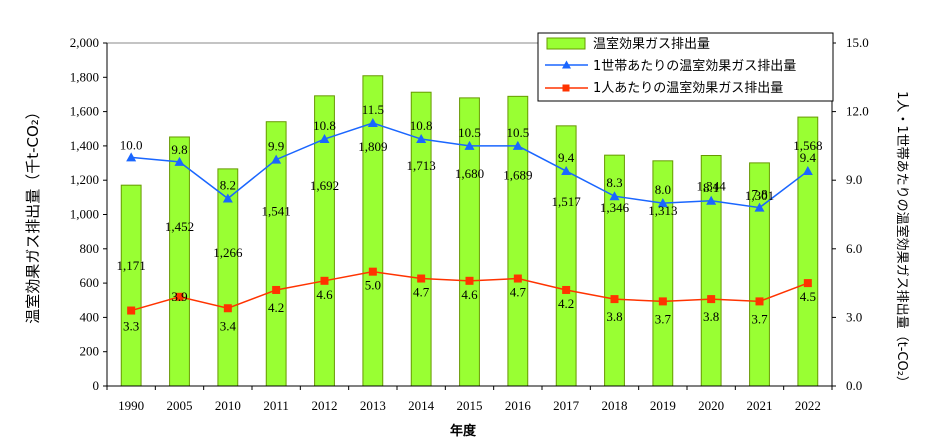 This screenshot has width=945, height=448. What do you see at coordinates (760, 405) in the screenshot?
I see `x-tick-label: 2021` at bounding box center [760, 405].